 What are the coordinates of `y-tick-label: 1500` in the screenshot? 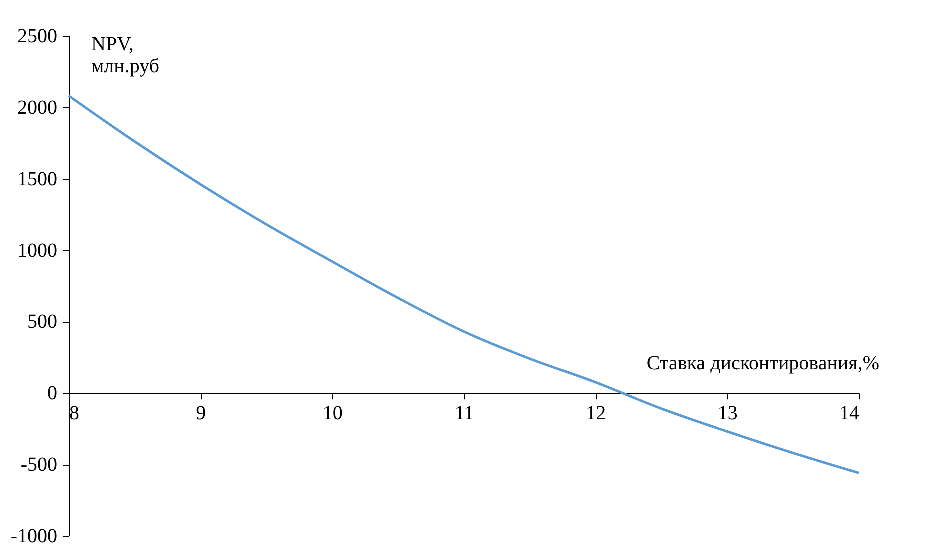 It's located at (38, 179).